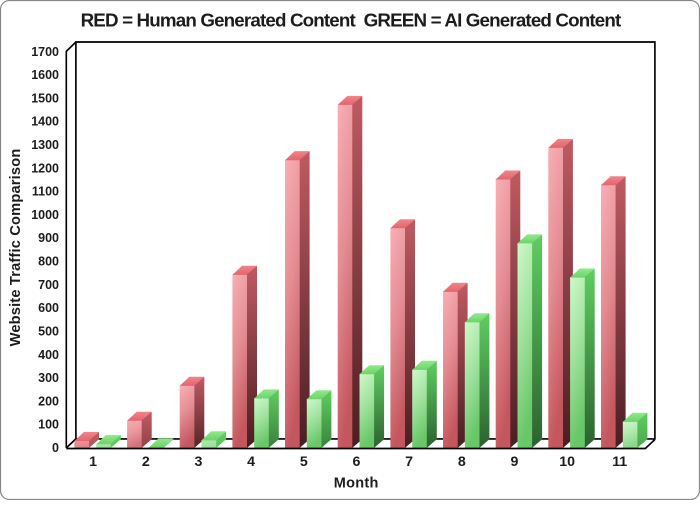 Image resolution: width=700 pixels, height=505 pixels. I want to click on svg-text: 200, so click(48, 401).